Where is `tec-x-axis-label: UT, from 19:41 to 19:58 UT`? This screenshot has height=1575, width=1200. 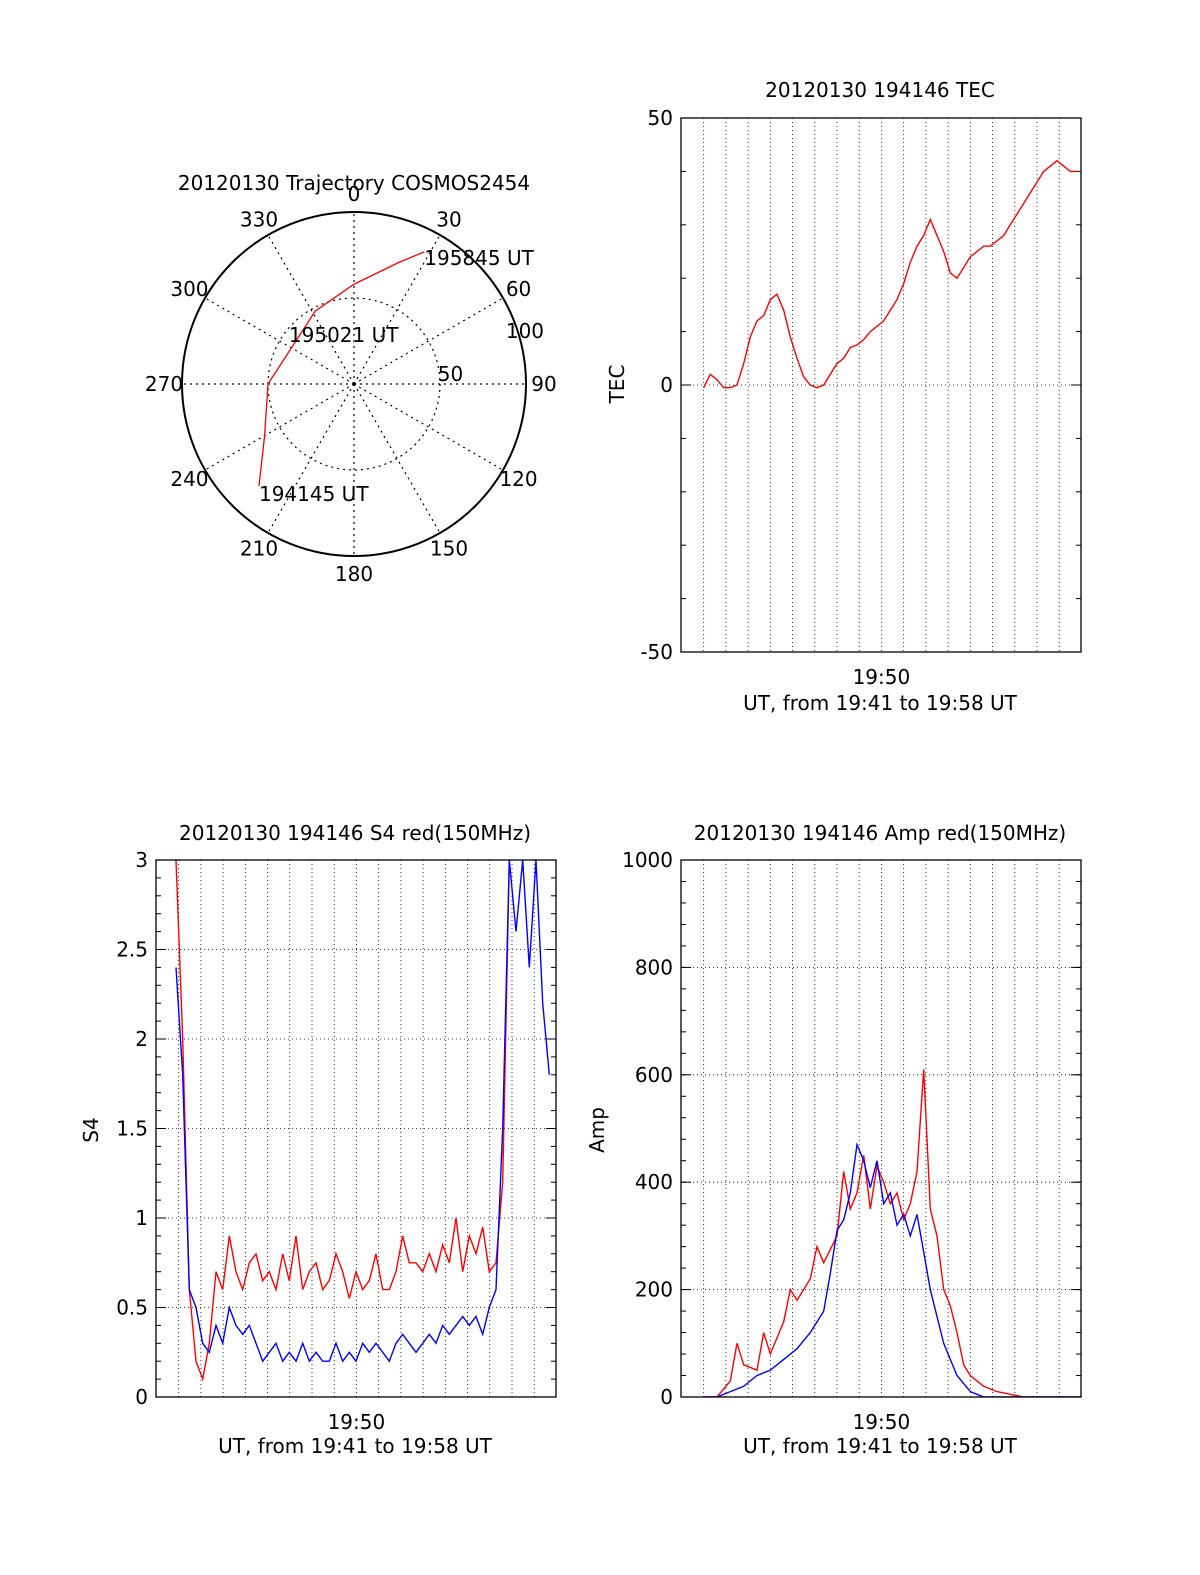
tec-x-axis-label: UT, from 19:41 to 19:58 UT is located at coordinates (880, 703).